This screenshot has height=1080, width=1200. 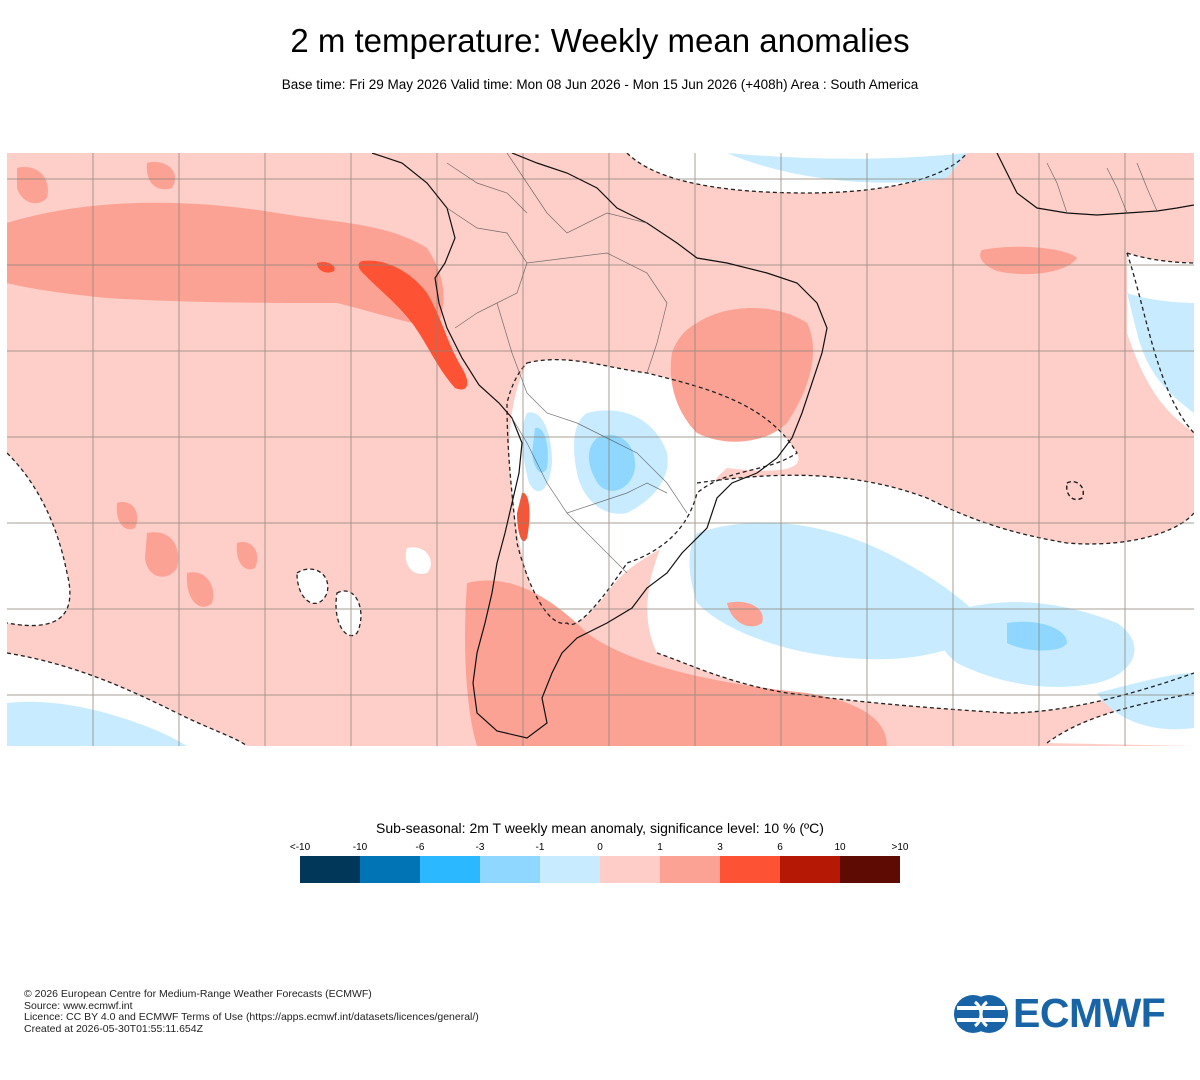 What do you see at coordinates (360, 847) in the screenshot?
I see `legend-tick-label: -10` at bounding box center [360, 847].